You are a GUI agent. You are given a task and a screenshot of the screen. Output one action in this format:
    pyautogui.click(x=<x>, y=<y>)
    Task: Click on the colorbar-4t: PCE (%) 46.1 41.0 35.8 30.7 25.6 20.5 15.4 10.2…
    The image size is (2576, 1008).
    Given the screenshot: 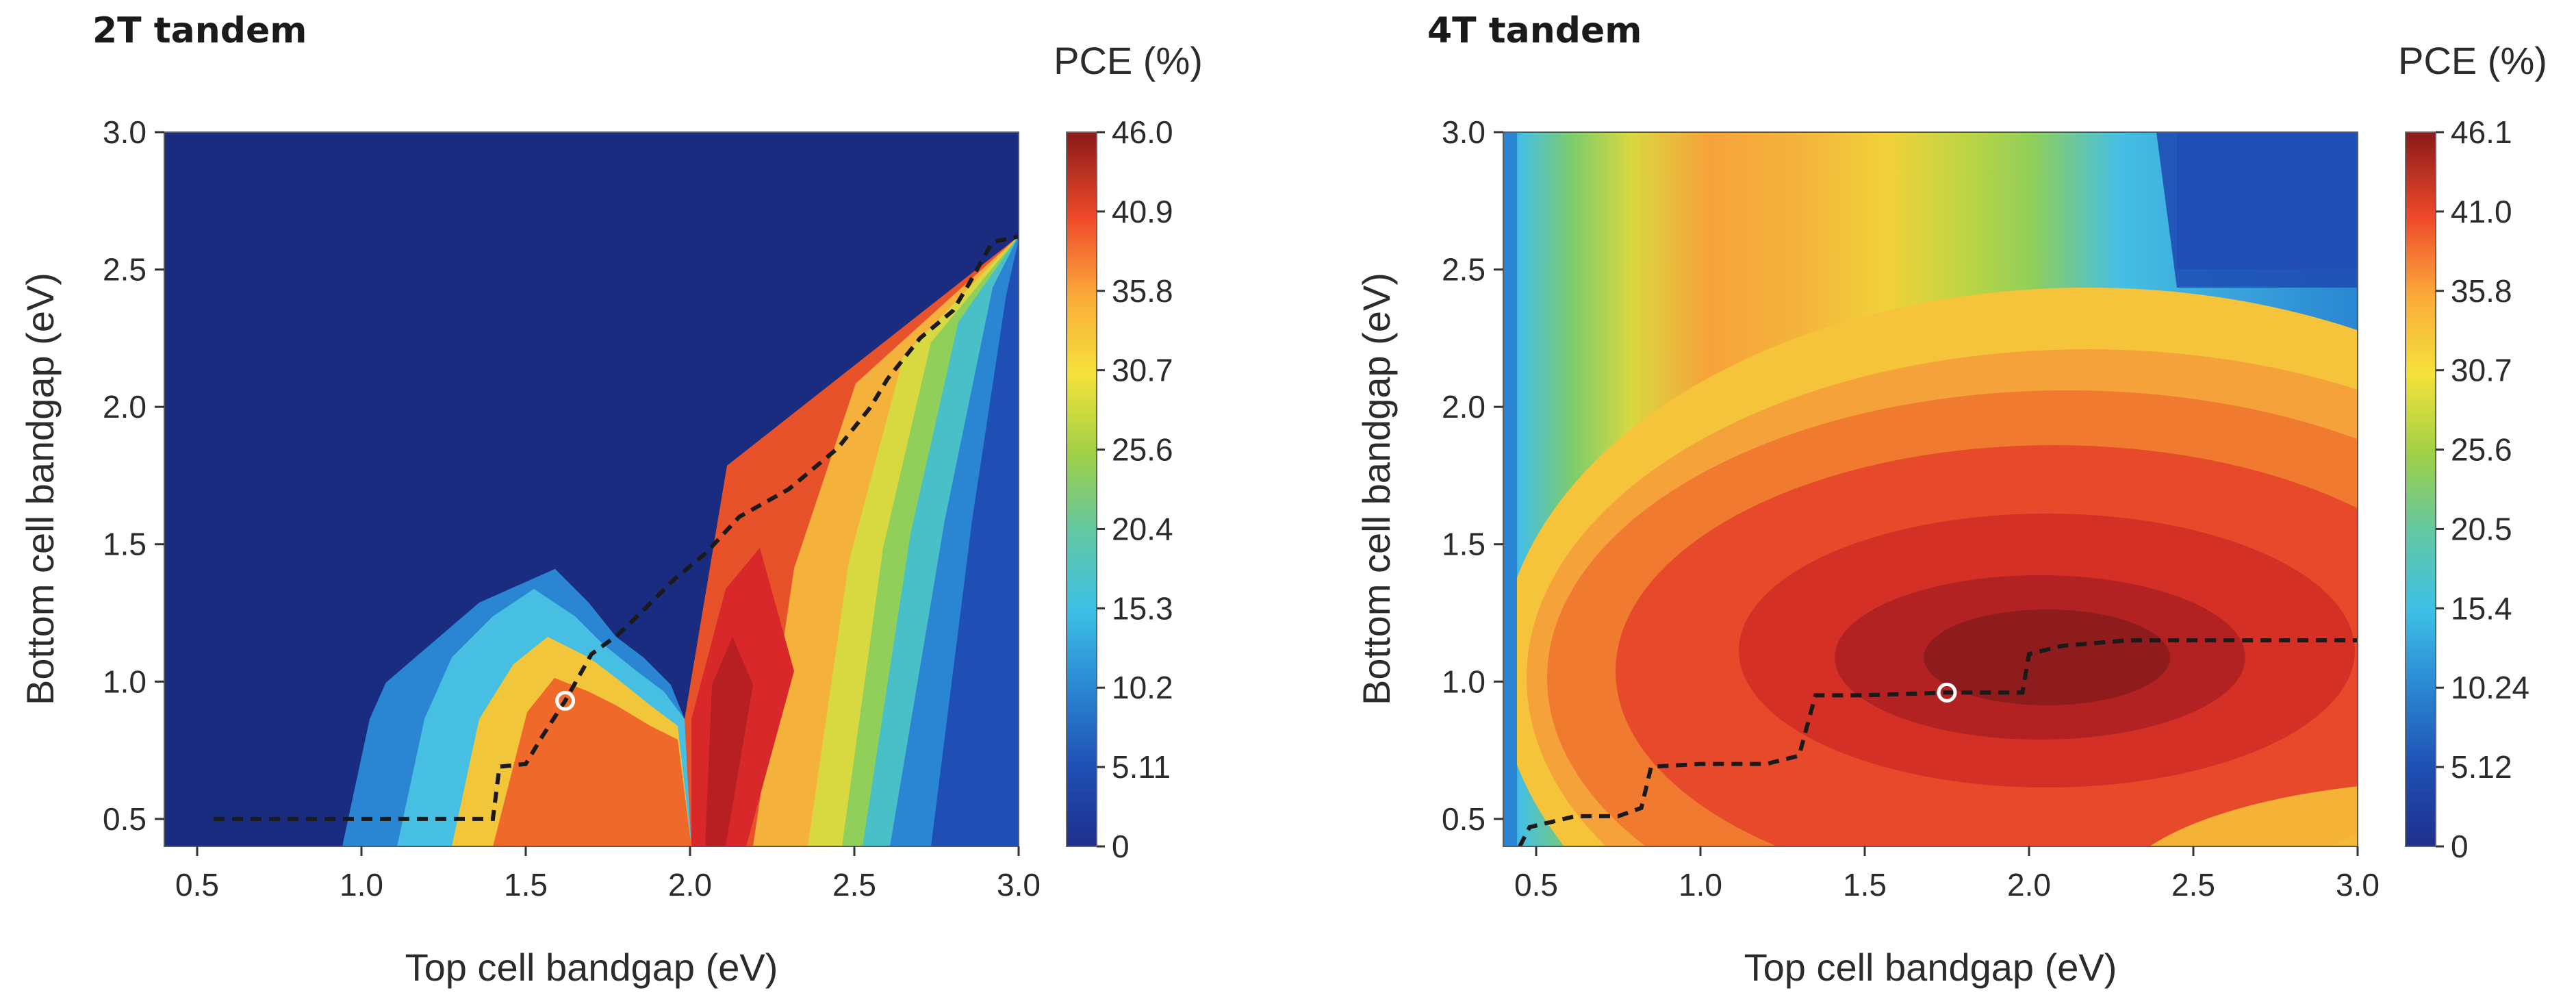 What is the action you would take?
    pyautogui.click(x=2472, y=451)
    